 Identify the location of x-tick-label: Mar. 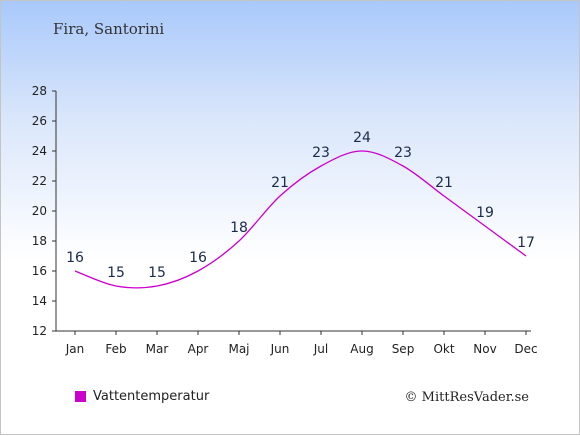
(157, 349).